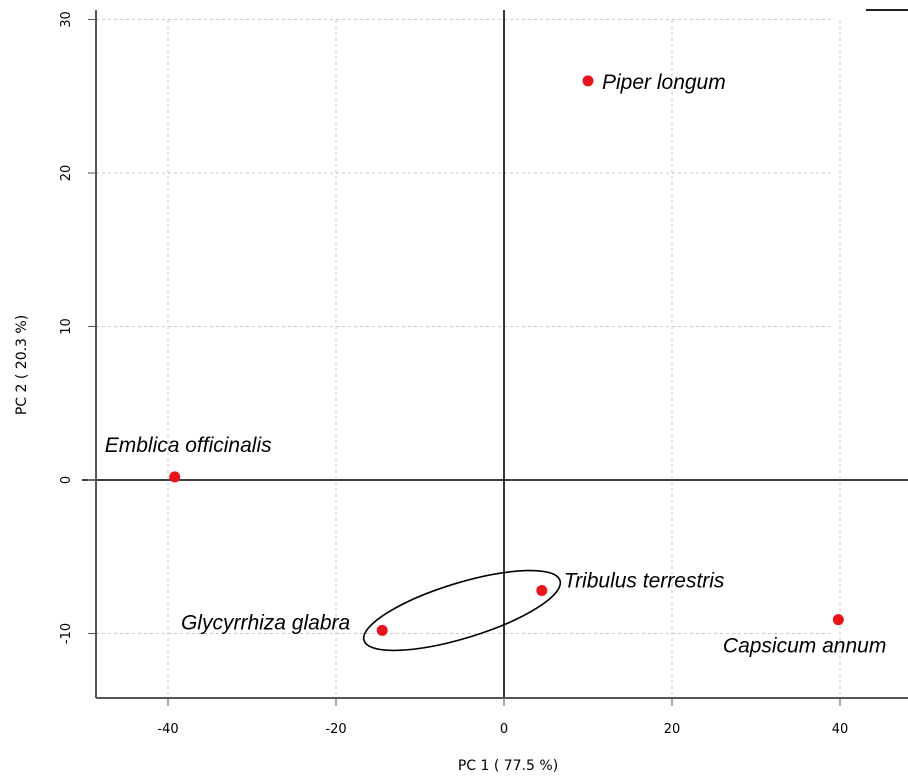 Image resolution: width=908 pixels, height=776 pixels. Describe the element at coordinates (840, 729) in the screenshot. I see `x-tick-label: 40` at that location.